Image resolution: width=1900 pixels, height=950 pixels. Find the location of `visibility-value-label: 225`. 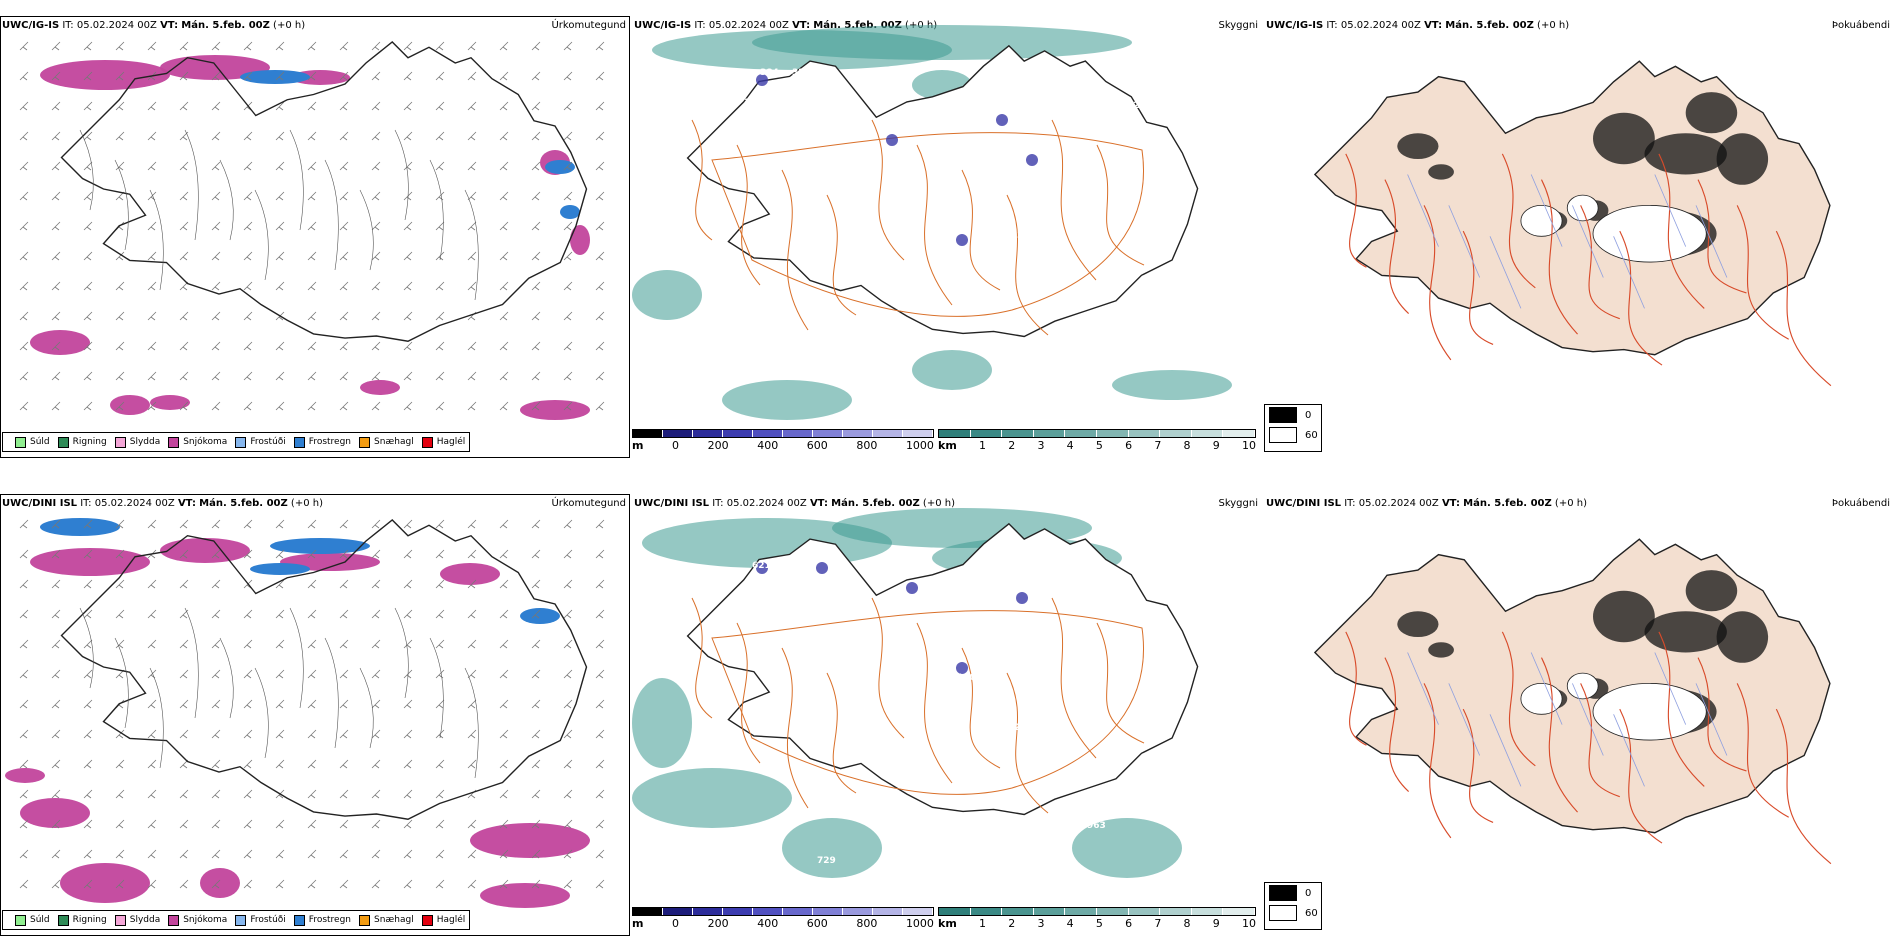

visibility-value-label: 225 is located at coordinates (1136, 106).